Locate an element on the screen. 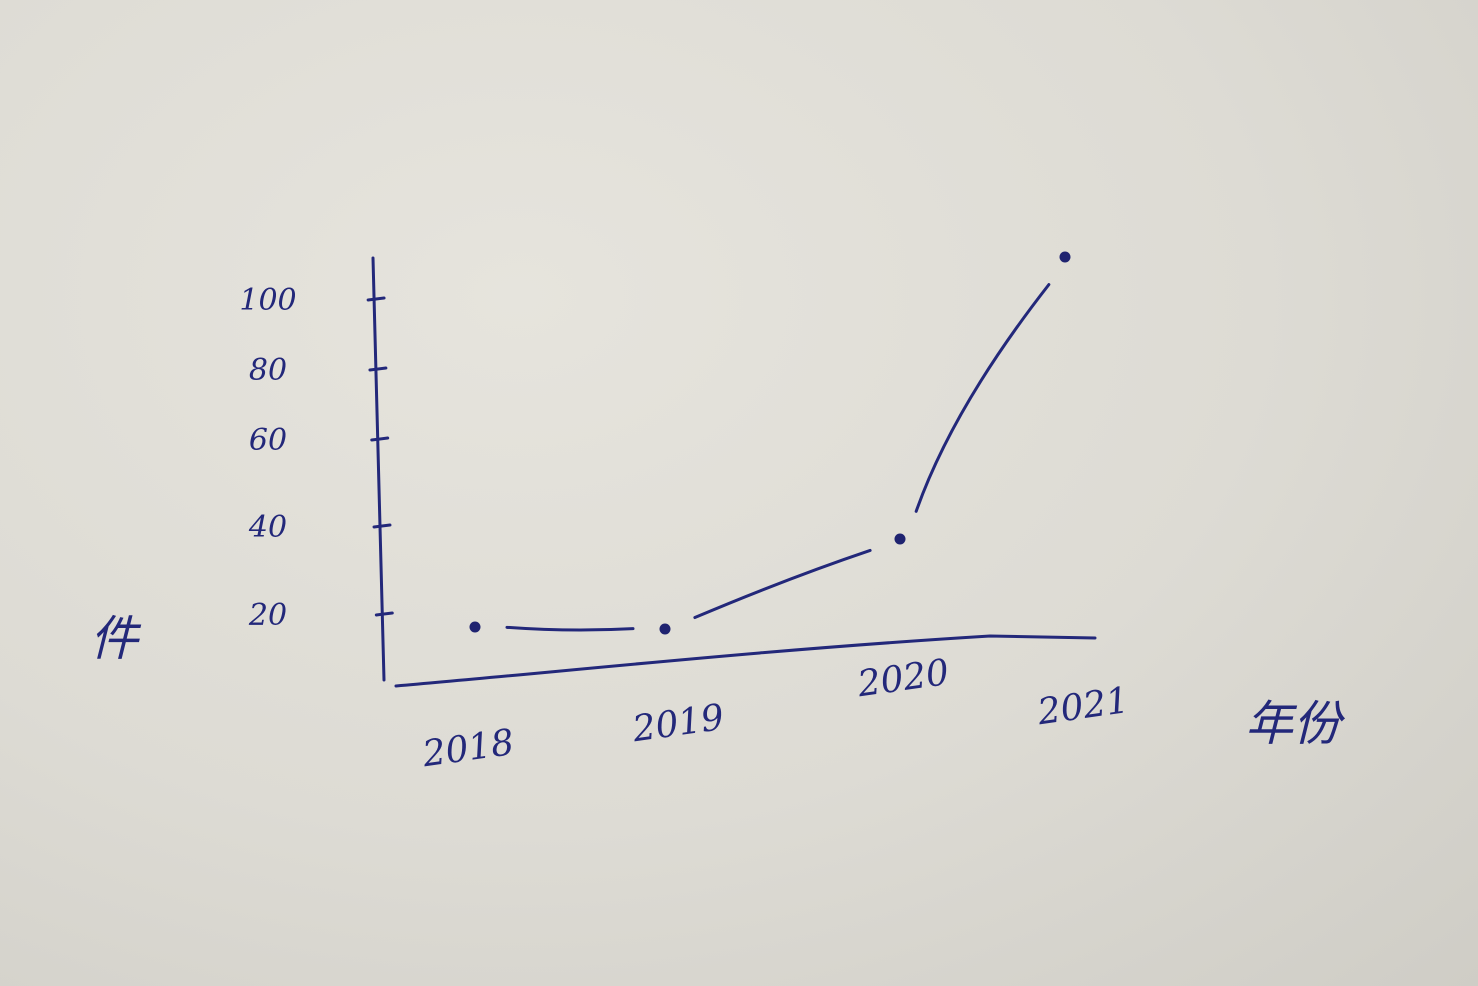 The image size is (1478, 986). y-tick-label: 100 is located at coordinates (267, 300).